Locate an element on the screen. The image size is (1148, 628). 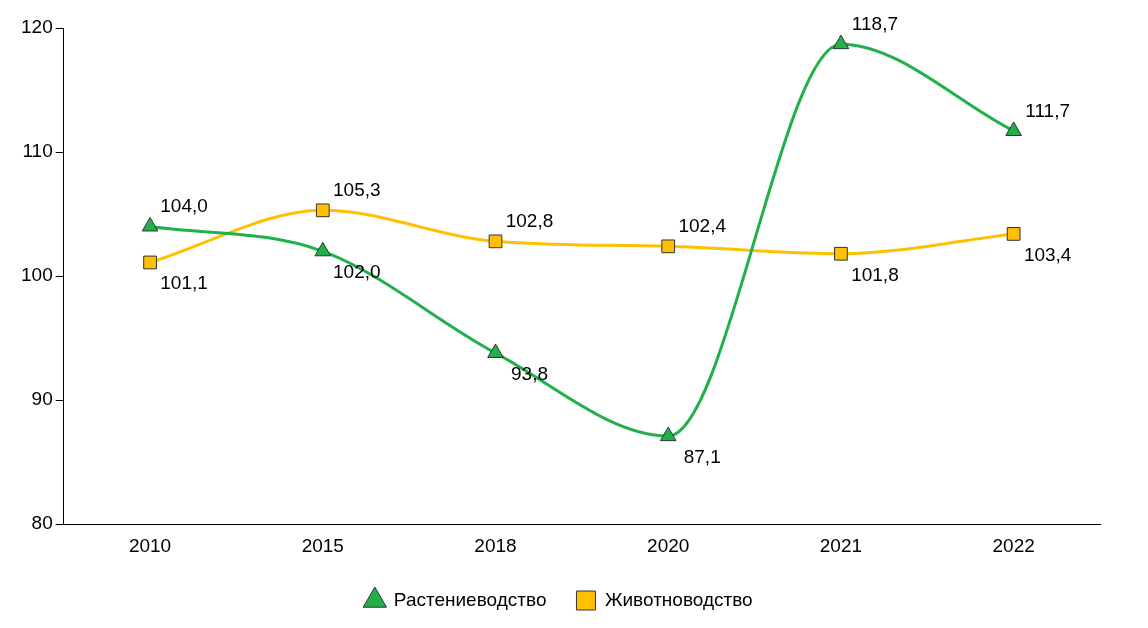
x-tick-label: 2015 is located at coordinates (322, 545).